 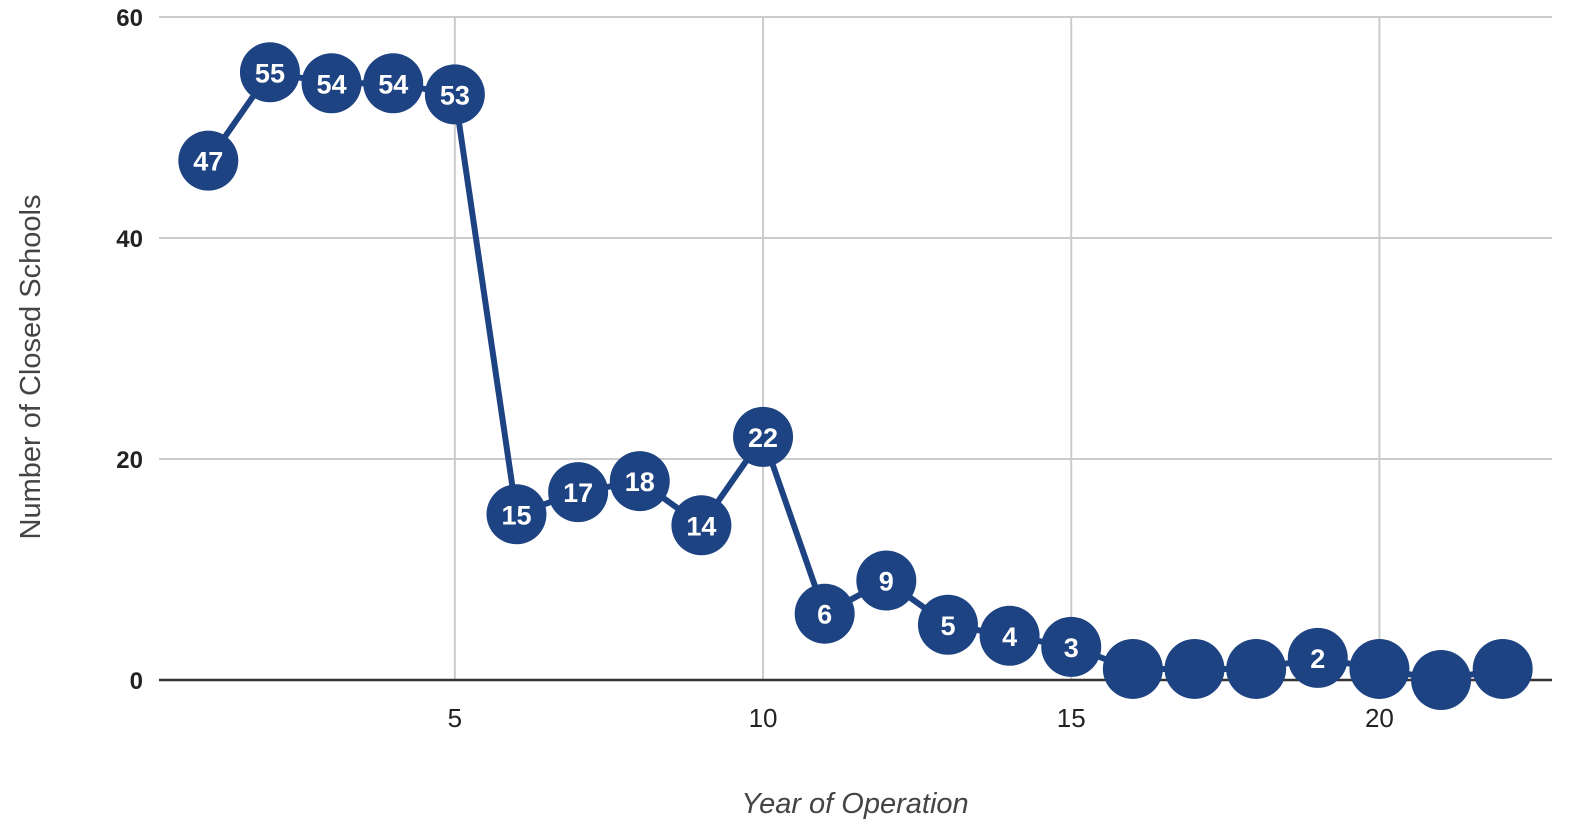 I want to click on y-axis-ticks: 0 20 40 60, so click(x=129, y=350).